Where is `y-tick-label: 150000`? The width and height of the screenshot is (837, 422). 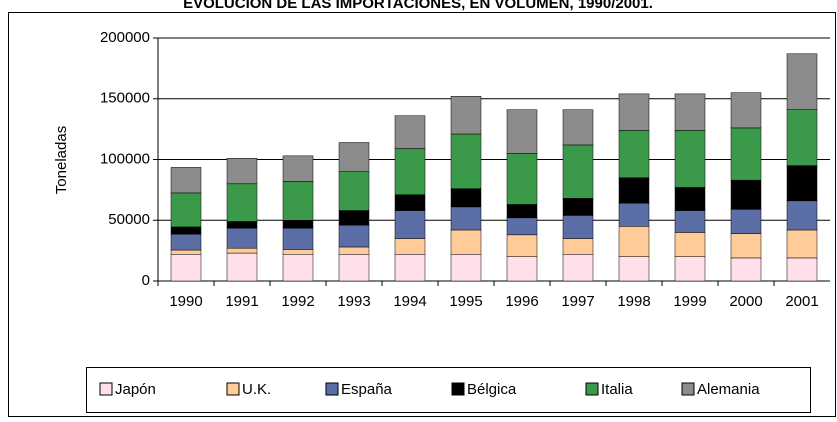
y-tick-label: 150000 is located at coordinates (125, 98).